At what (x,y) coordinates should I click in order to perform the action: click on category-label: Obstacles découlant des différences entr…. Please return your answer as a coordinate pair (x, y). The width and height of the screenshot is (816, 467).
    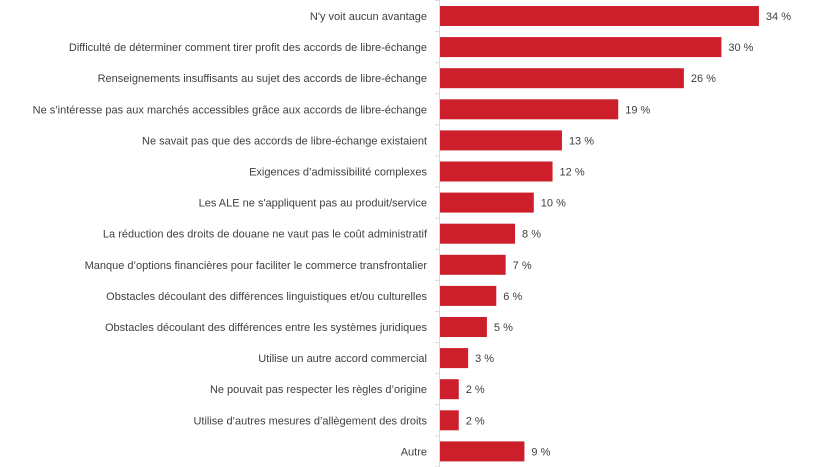
    Looking at the image, I should click on (266, 328).